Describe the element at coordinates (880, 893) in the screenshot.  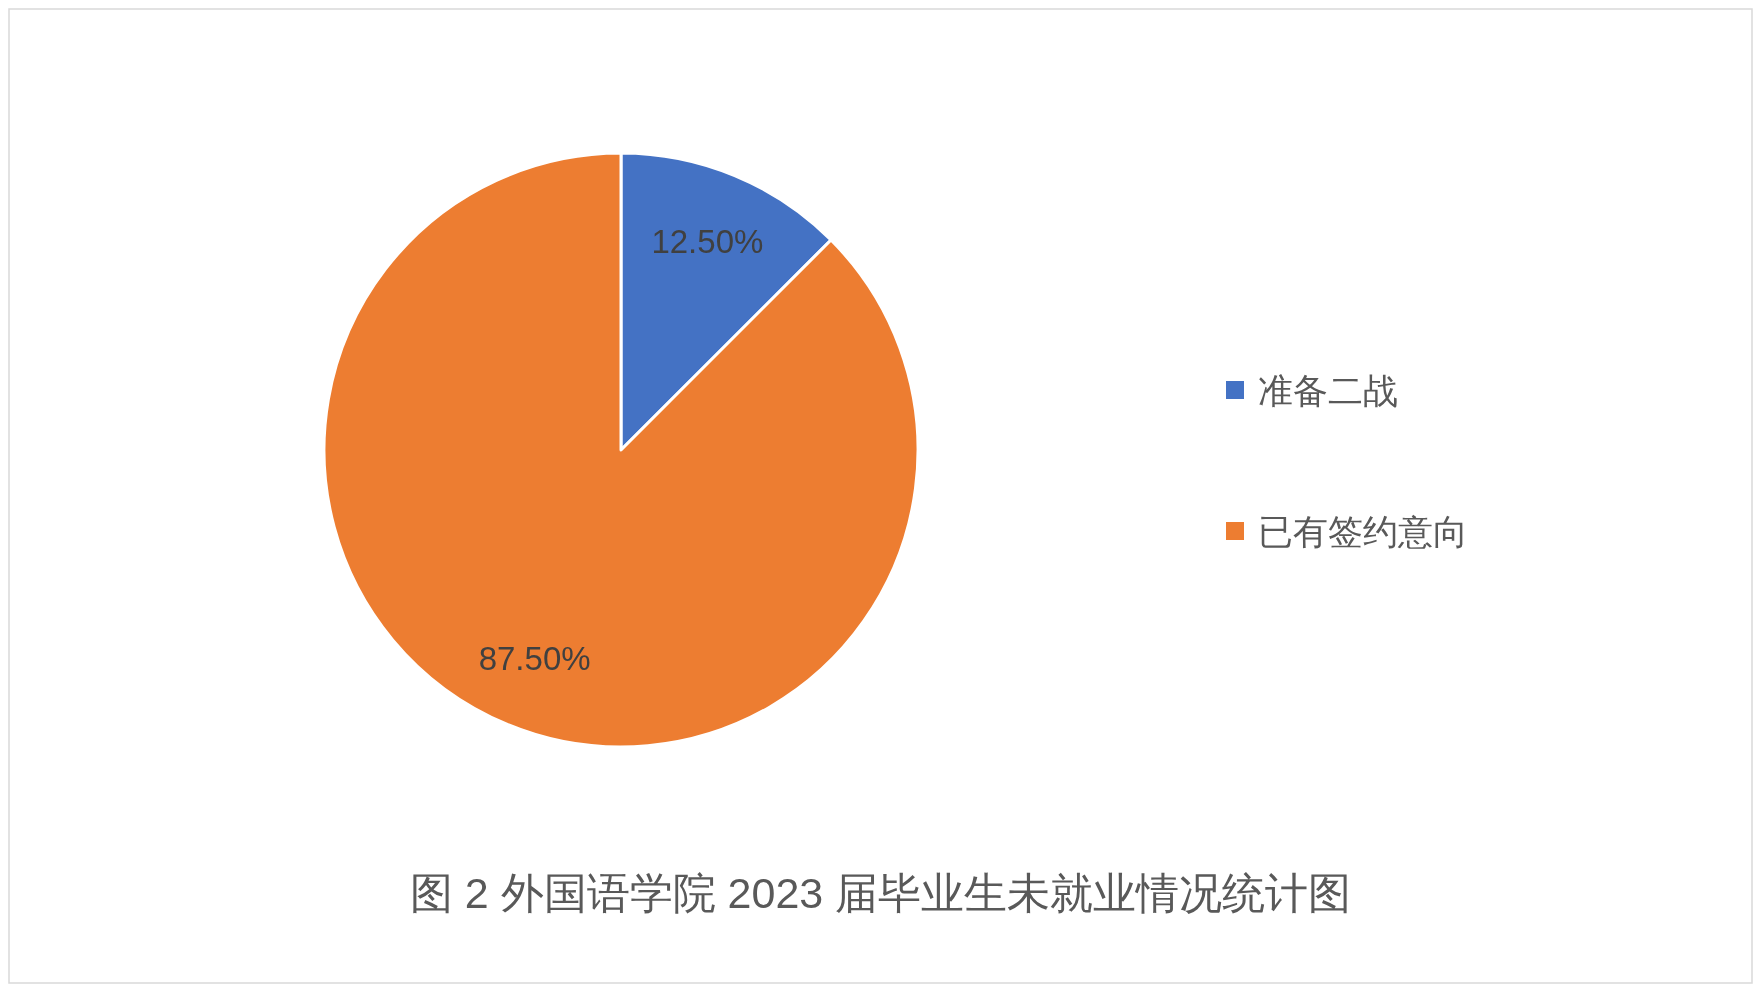
I see `text: 图 2 外国语学院 2023 届毕业生未就业情况统计图` at that location.